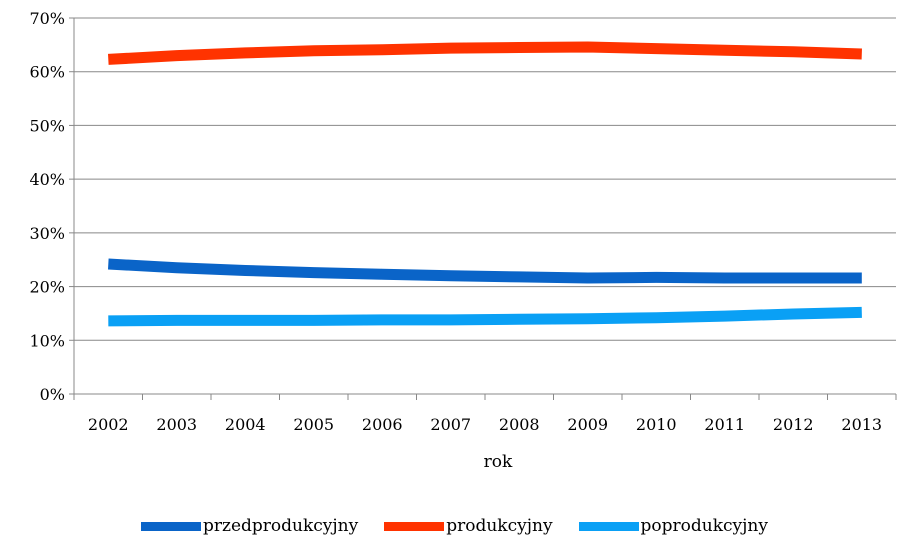 The width and height of the screenshot is (909, 540). I want to click on y-tick-label: 60%, so click(47, 72).